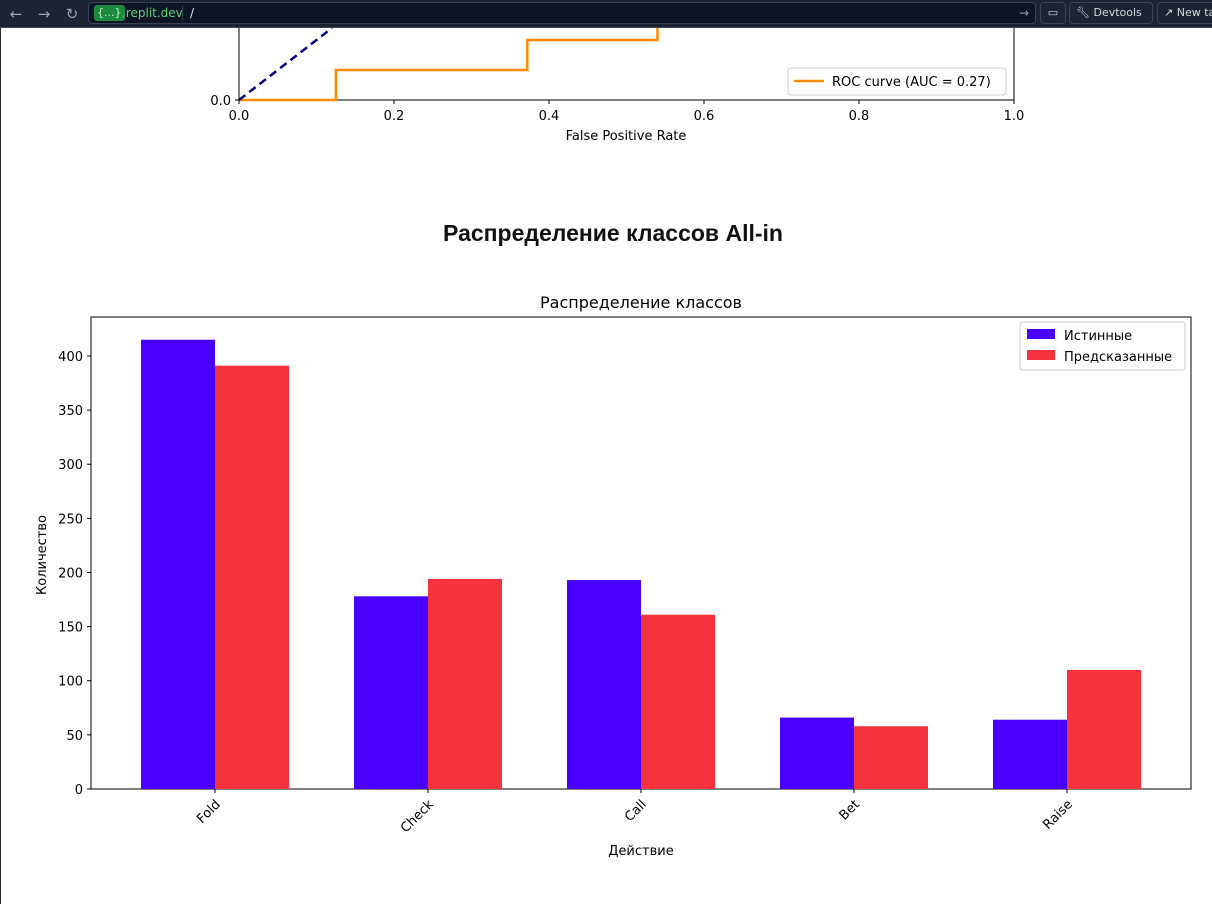  What do you see at coordinates (0, 466) in the screenshot?
I see `page-left-border` at bounding box center [0, 466].